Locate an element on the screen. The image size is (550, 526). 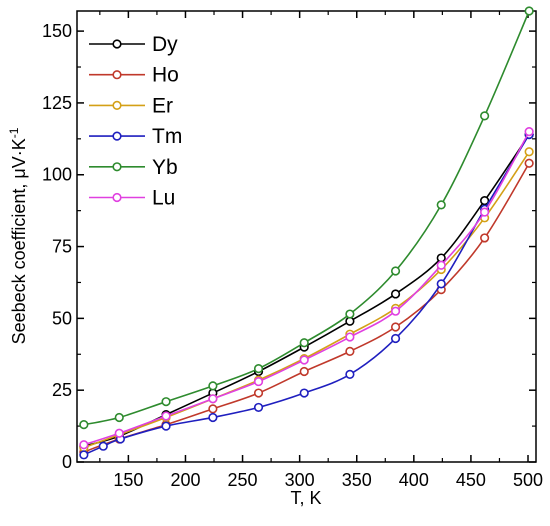
data-point-er is located at coordinates (529, 152).